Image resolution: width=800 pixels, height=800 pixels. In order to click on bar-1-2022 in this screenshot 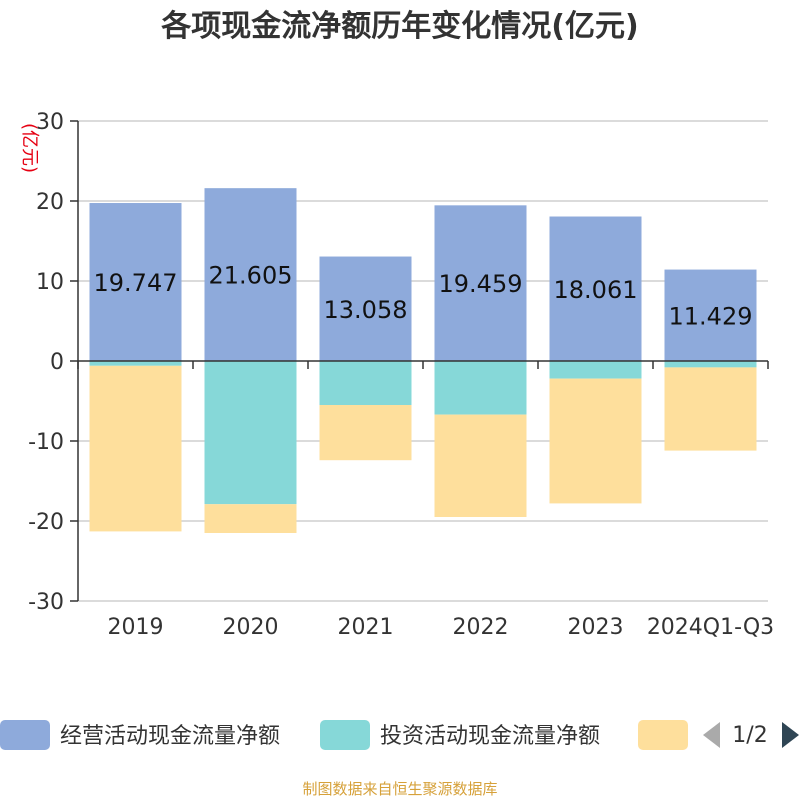, I will do `click(480, 283)`.